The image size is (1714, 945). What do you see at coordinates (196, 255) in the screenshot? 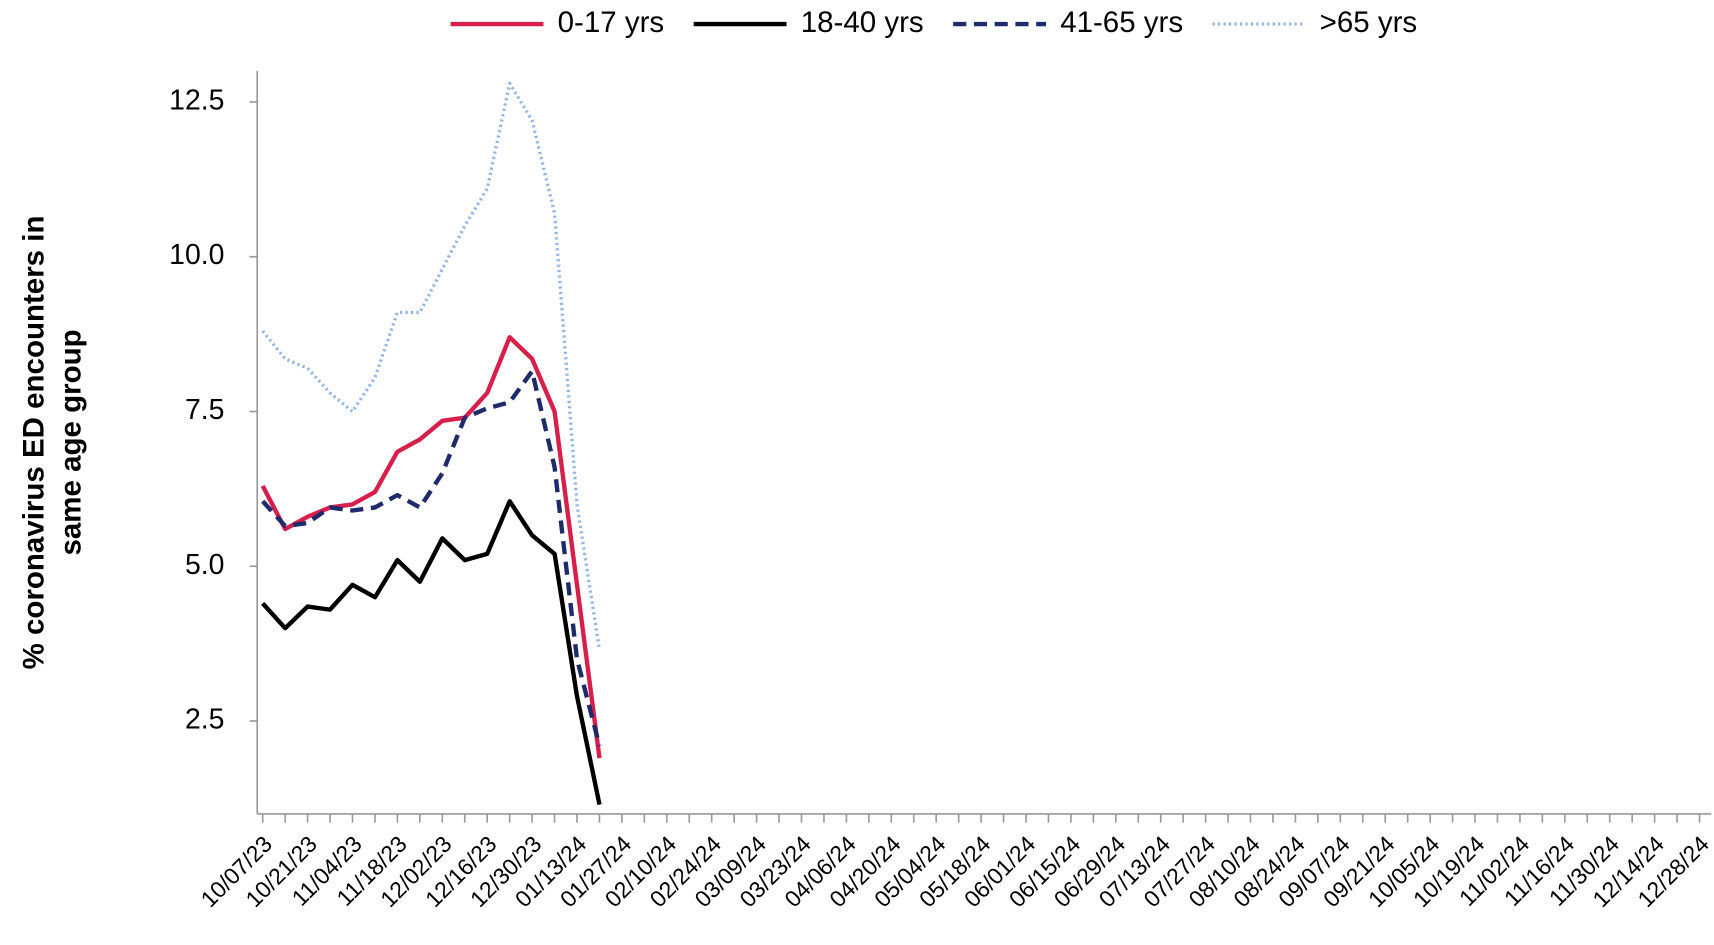
I see `y-tick-label: 10.0` at bounding box center [196, 255].